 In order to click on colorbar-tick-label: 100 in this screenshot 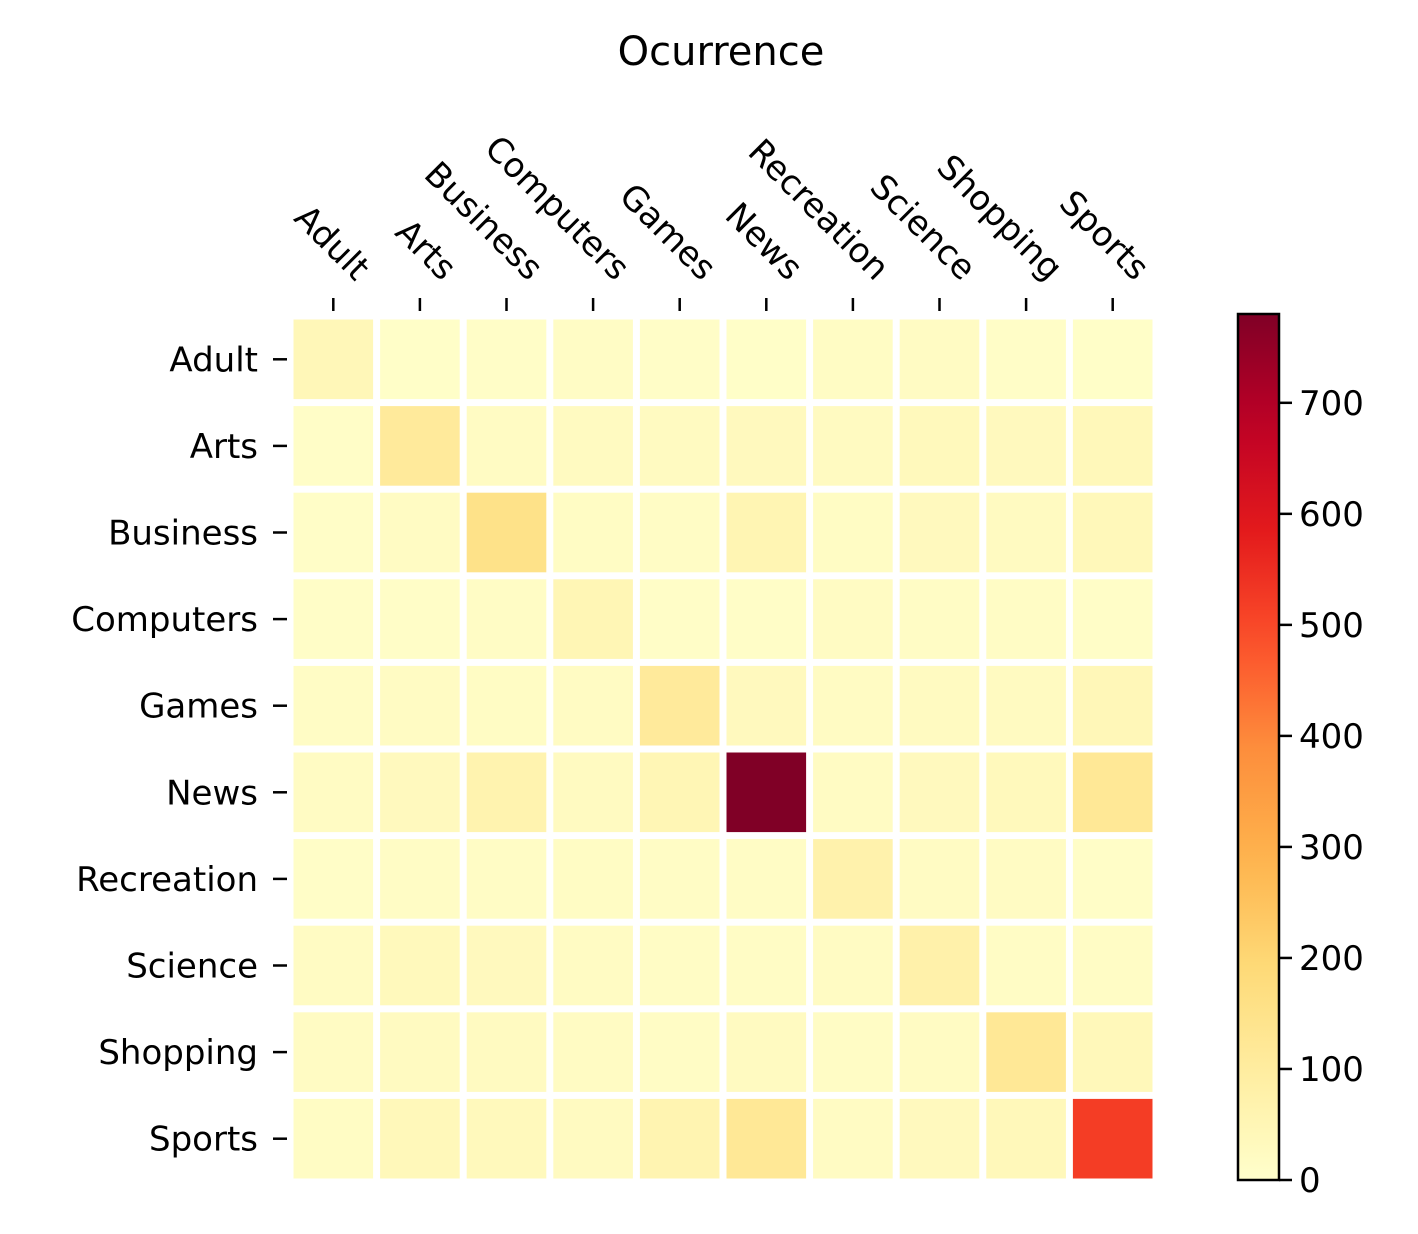, I will do `click(1331, 1070)`.